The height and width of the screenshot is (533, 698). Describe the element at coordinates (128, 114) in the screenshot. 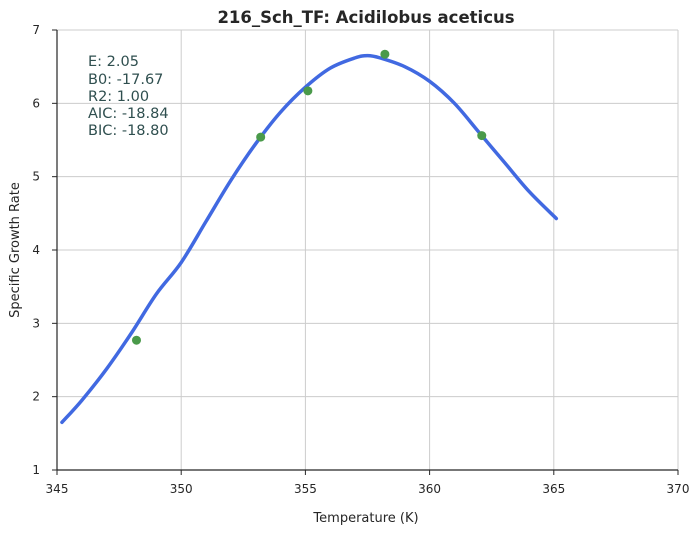

I see `stat-aic: AIC: -18.84` at that location.